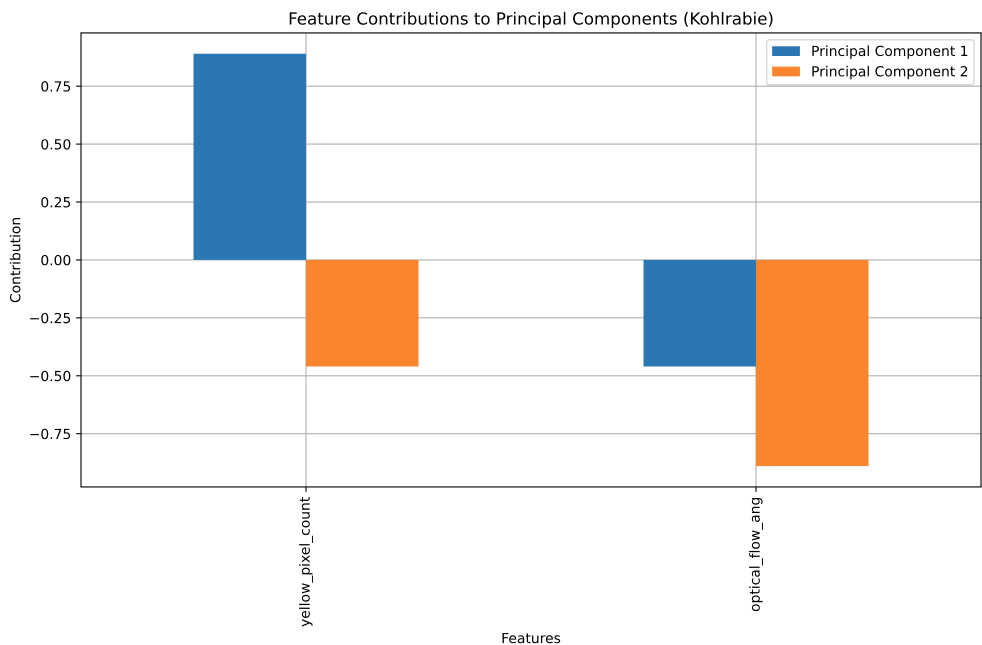  What do you see at coordinates (50, 318) in the screenshot?
I see `y-tick-label: −0.25` at bounding box center [50, 318].